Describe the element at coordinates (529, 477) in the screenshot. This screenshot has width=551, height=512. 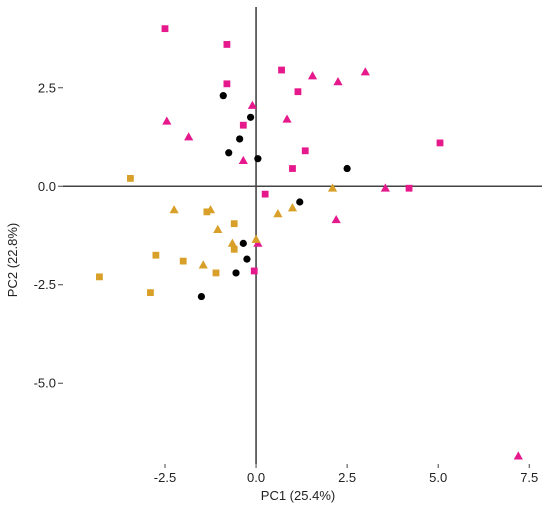
I see `x-tick-label: 7.5` at that location.